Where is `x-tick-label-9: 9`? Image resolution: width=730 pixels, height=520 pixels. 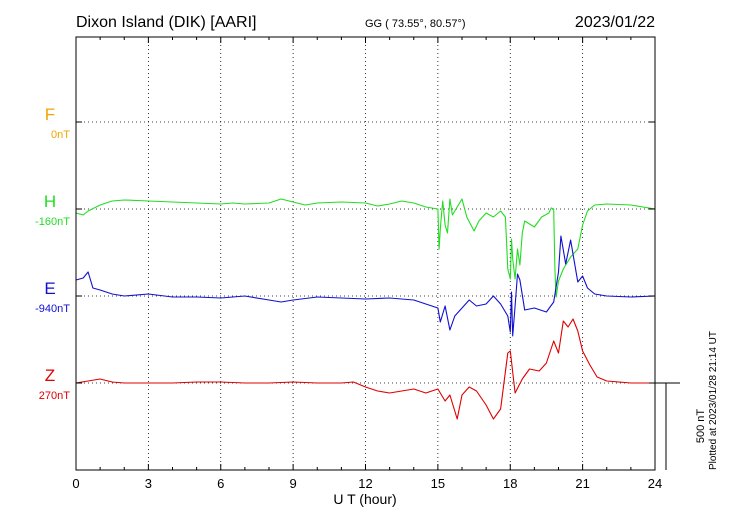
x-tick-label-9: 9 is located at coordinates (293, 483).